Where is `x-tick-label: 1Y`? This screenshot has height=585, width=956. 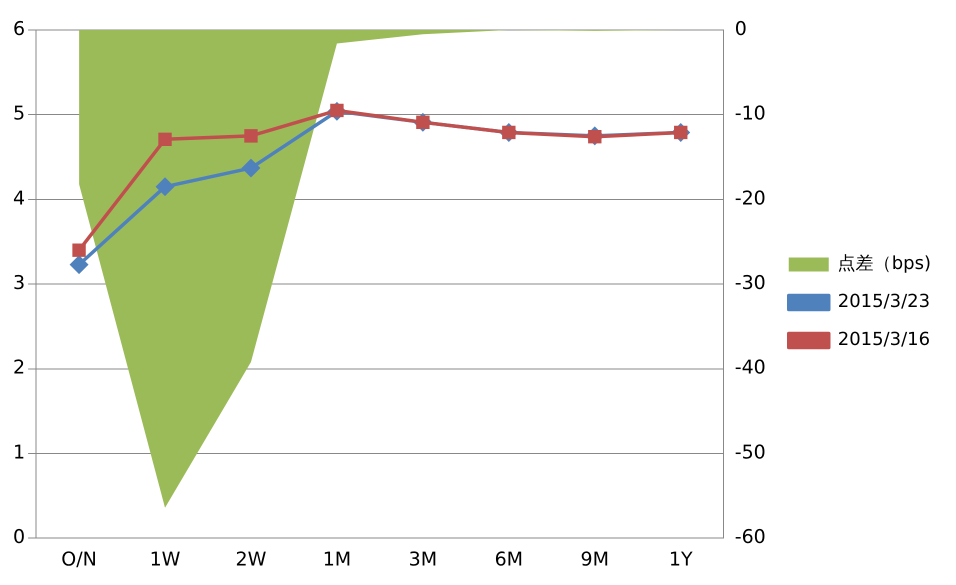
x-tick-label: 1Y is located at coordinates (680, 559).